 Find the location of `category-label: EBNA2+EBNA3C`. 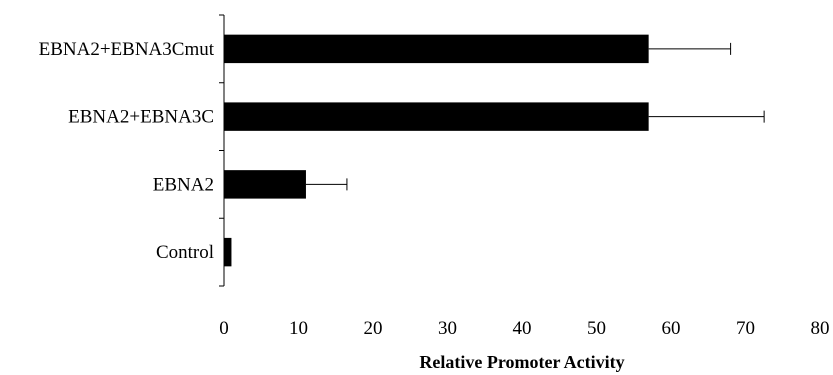

category-label: EBNA2+EBNA3C is located at coordinates (141, 117).